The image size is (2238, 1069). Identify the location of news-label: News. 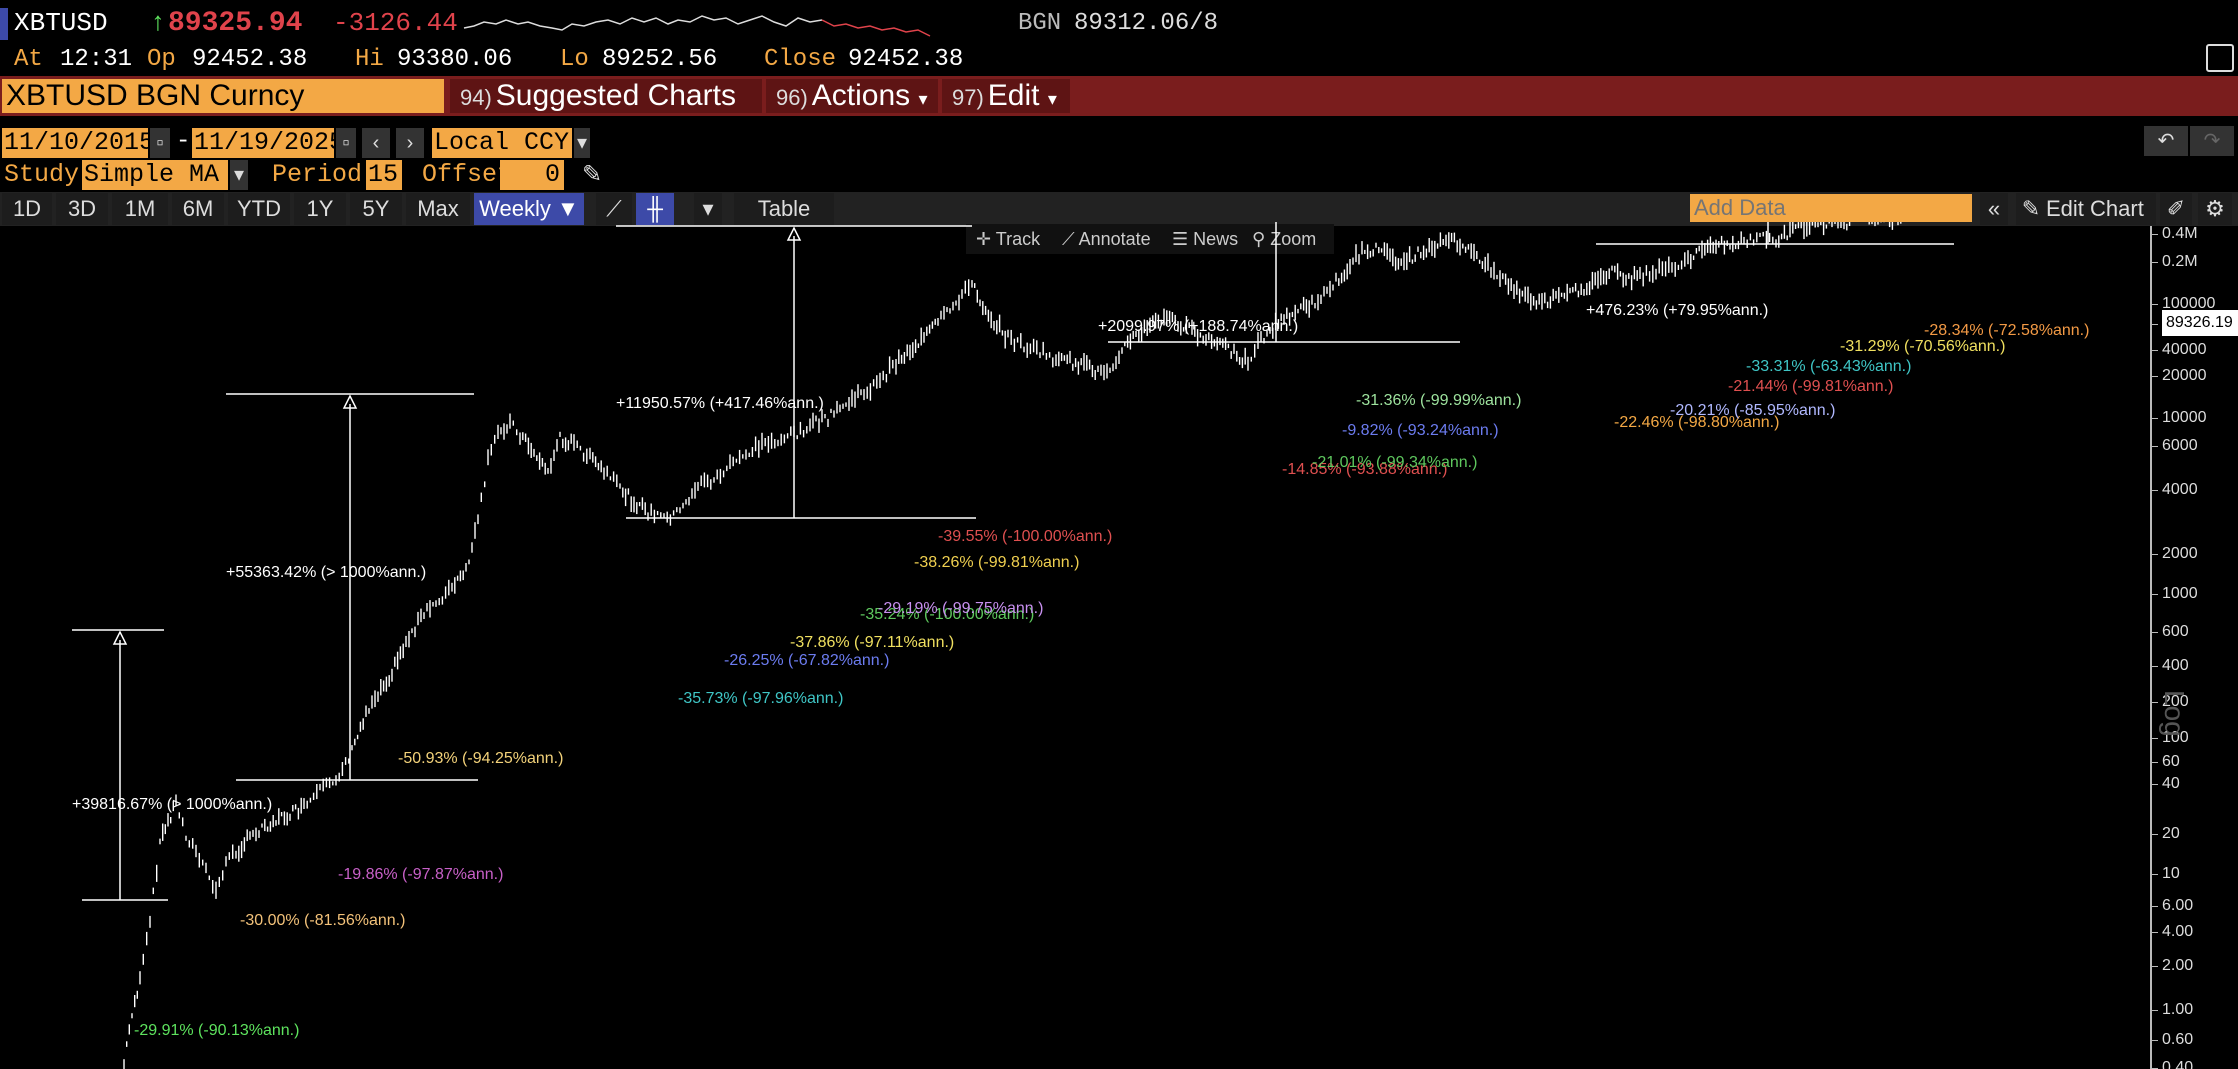
(1216, 239).